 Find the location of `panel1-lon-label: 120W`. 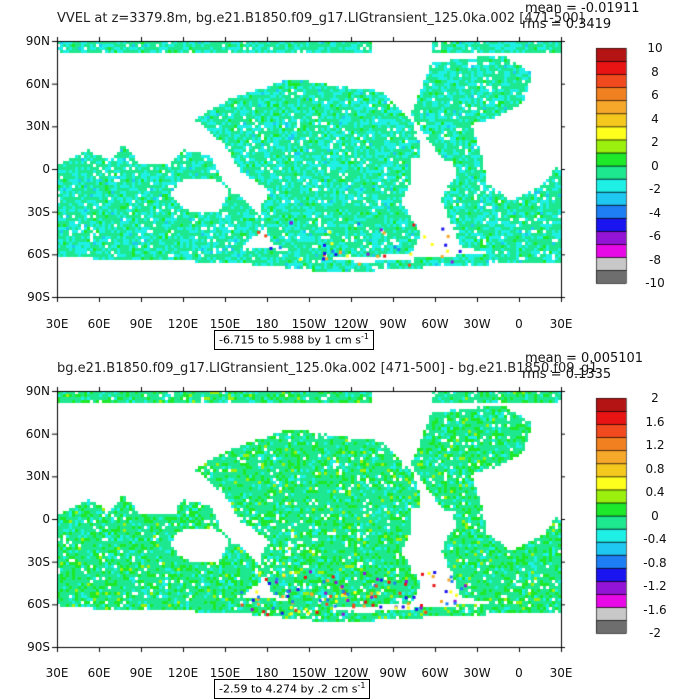

panel1-lon-label: 120W is located at coordinates (351, 324).